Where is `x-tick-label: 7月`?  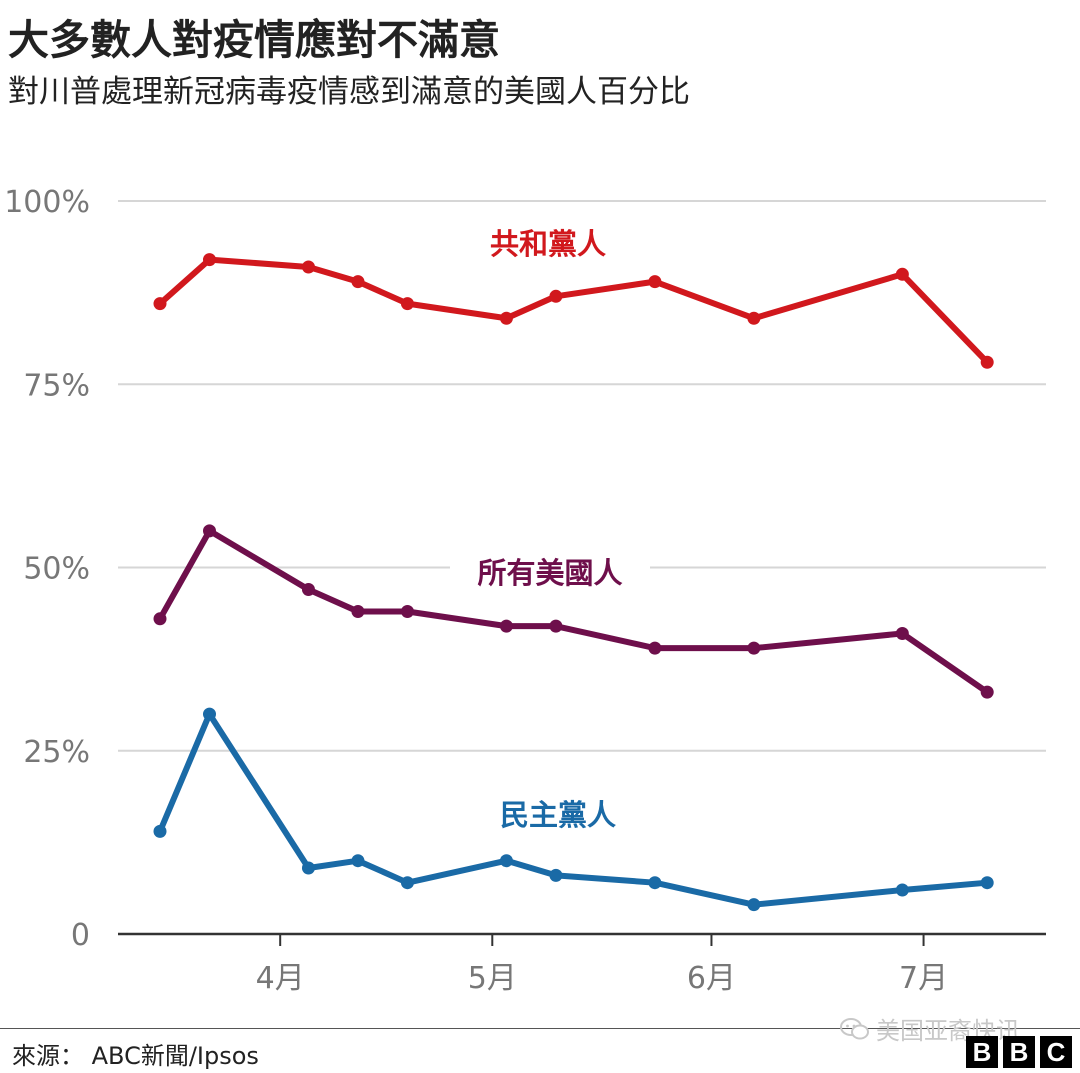
x-tick-label: 7月 is located at coordinates (923, 978).